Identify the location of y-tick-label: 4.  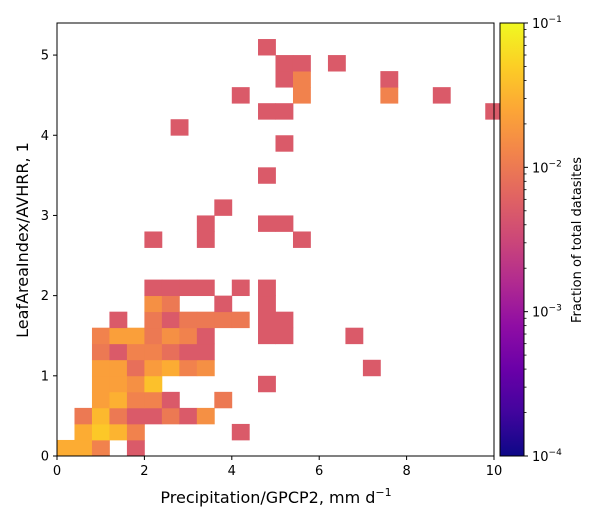
(45, 136).